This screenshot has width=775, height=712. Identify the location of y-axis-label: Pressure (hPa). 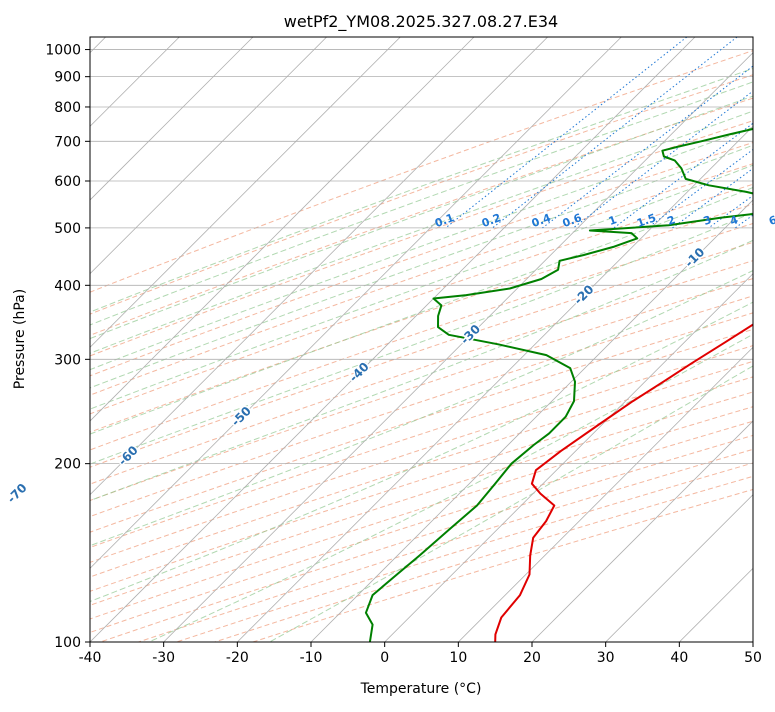
(20, 339).